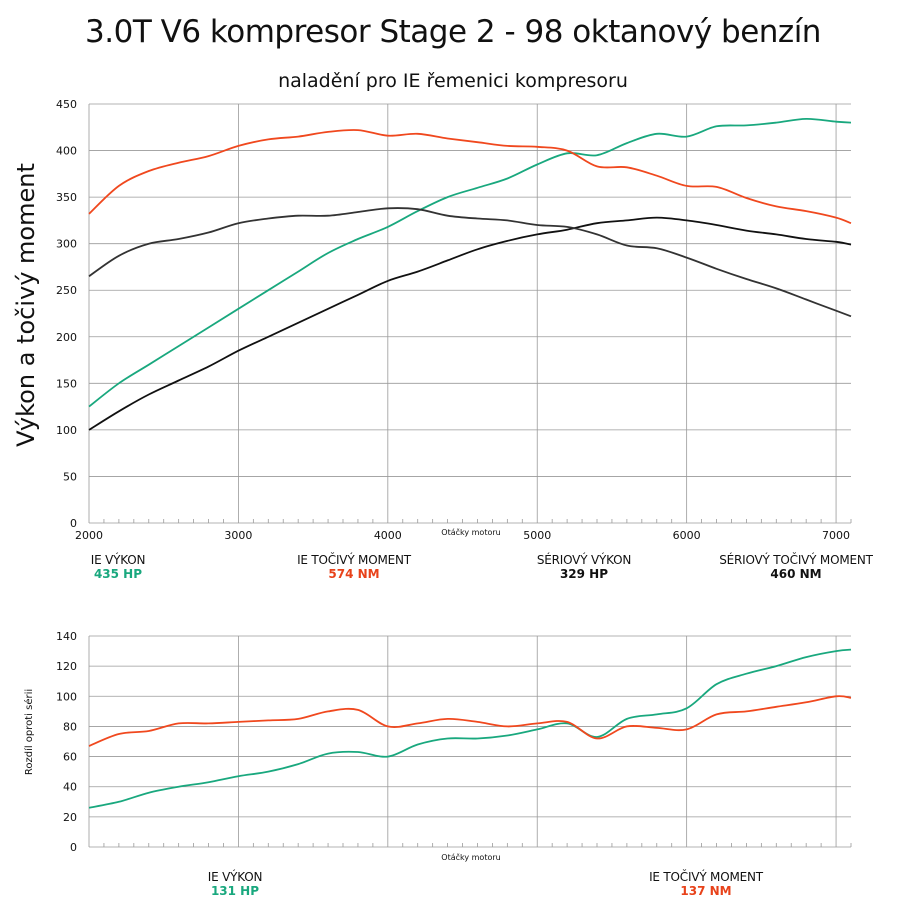 The image size is (906, 915). I want to click on bottom-x-axis-label: Otáčky motoru, so click(470, 857).